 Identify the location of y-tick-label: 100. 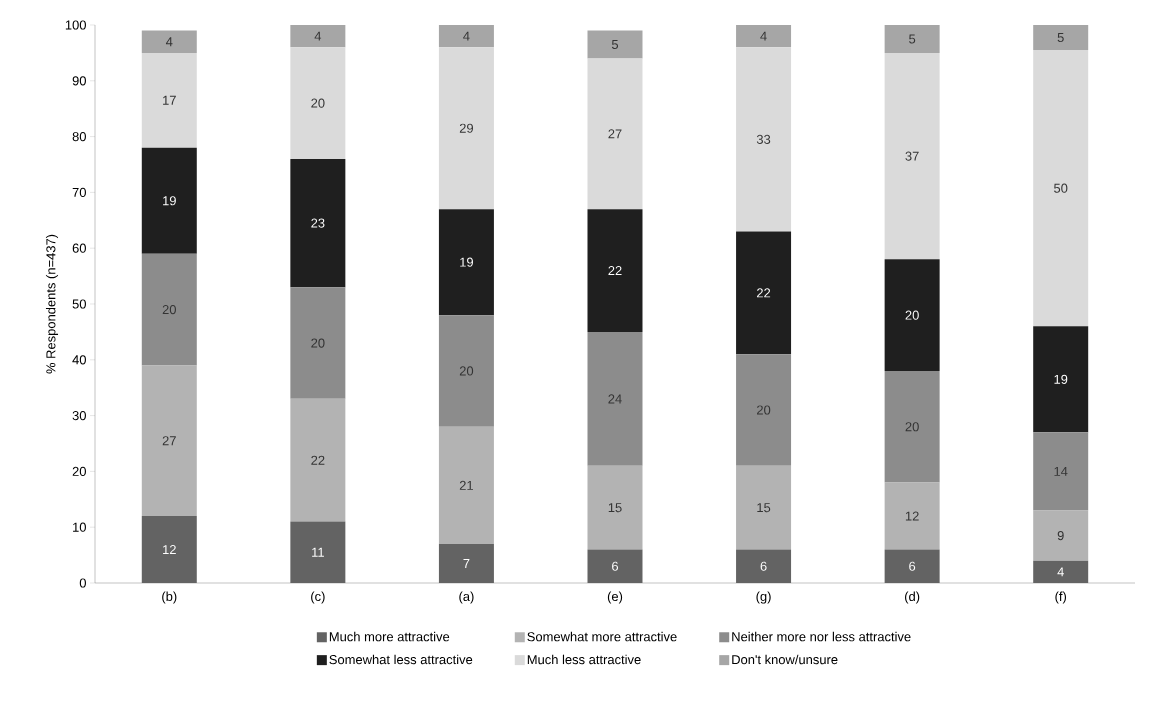
(75, 25).